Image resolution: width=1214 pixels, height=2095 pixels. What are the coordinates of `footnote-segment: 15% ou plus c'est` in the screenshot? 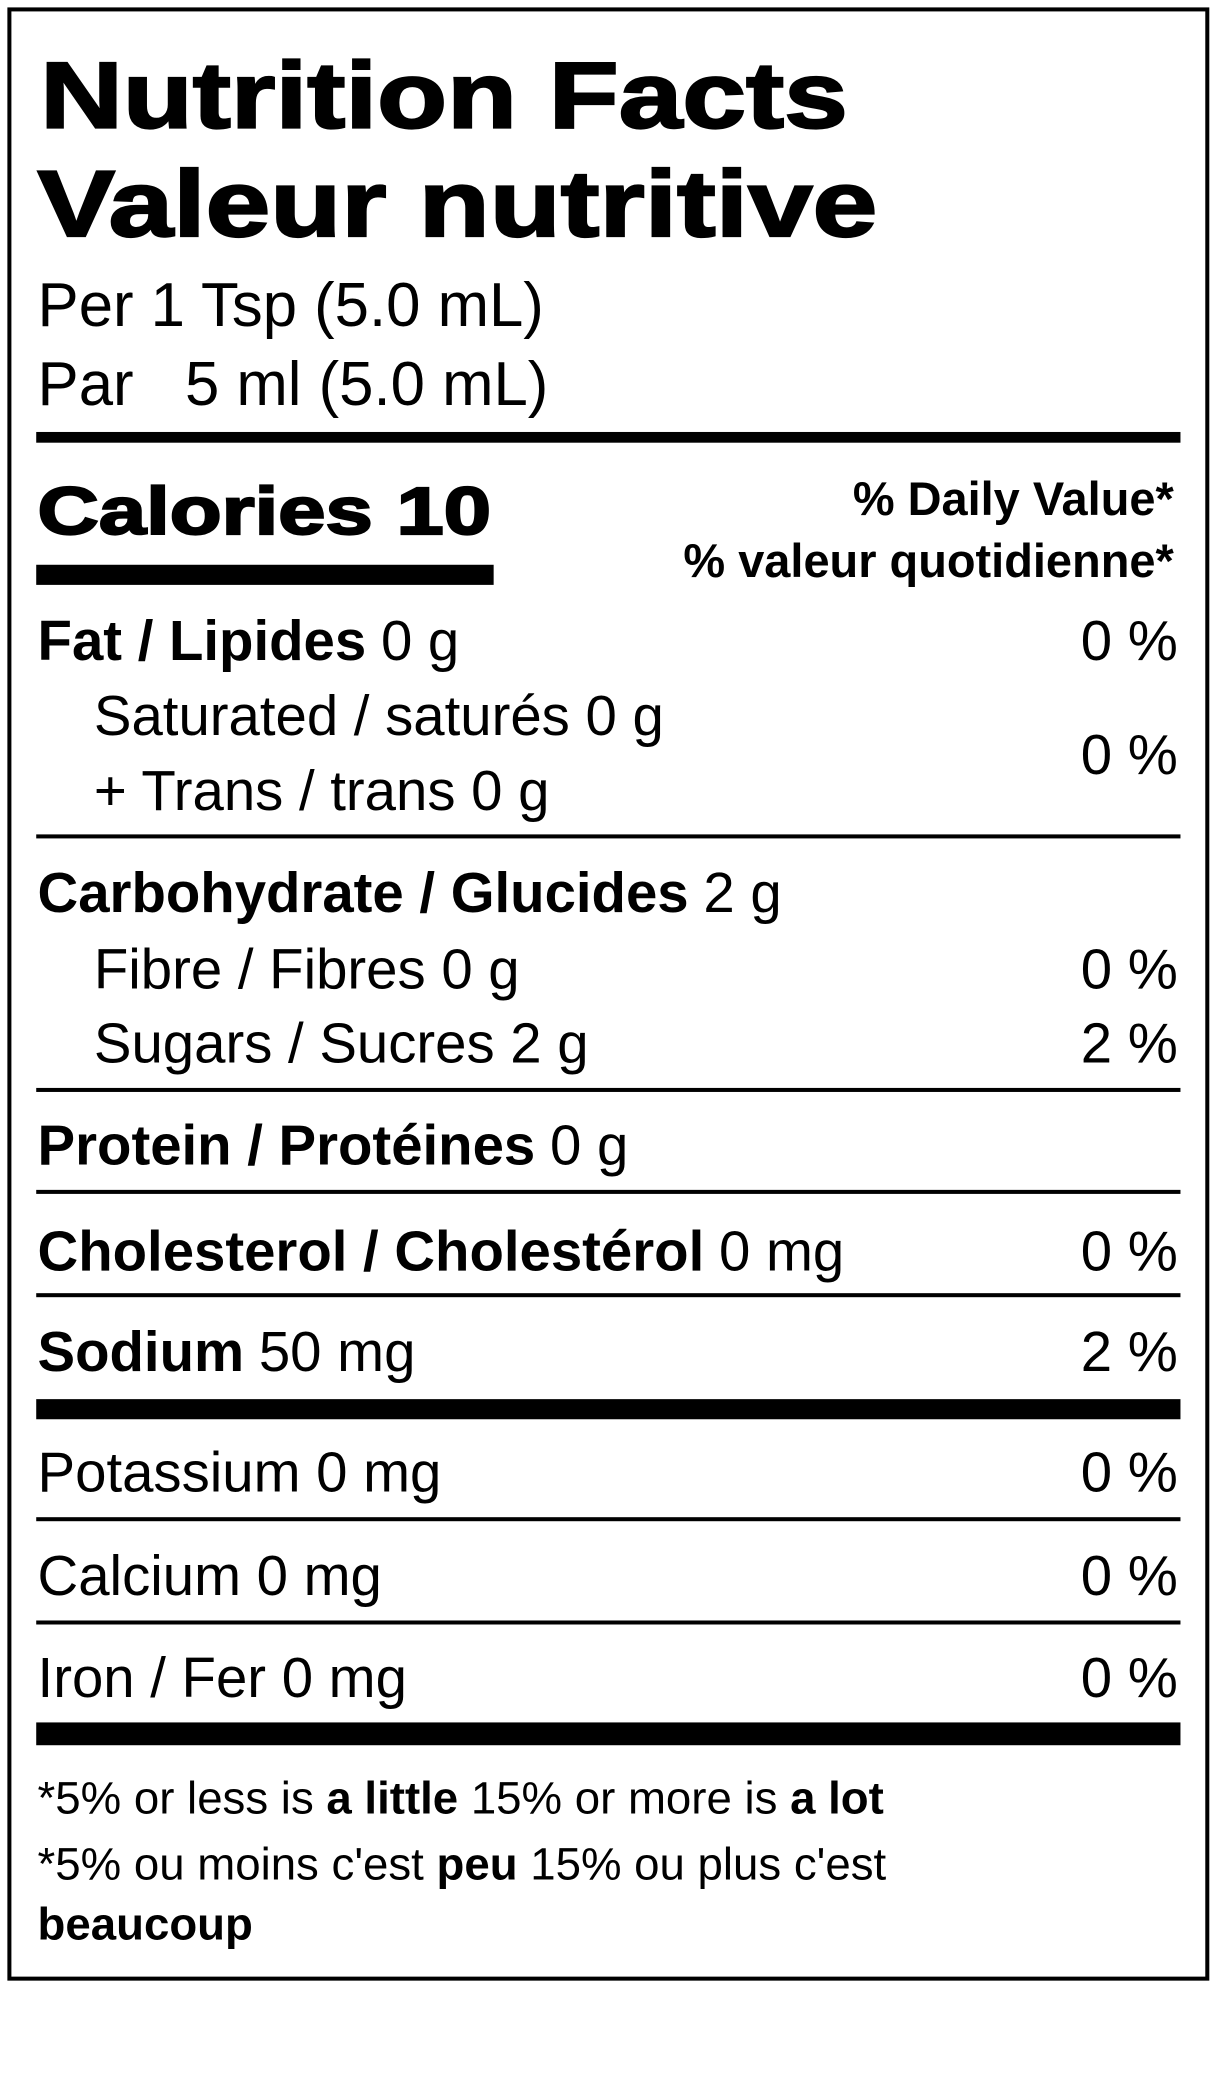 It's located at (702, 1863).